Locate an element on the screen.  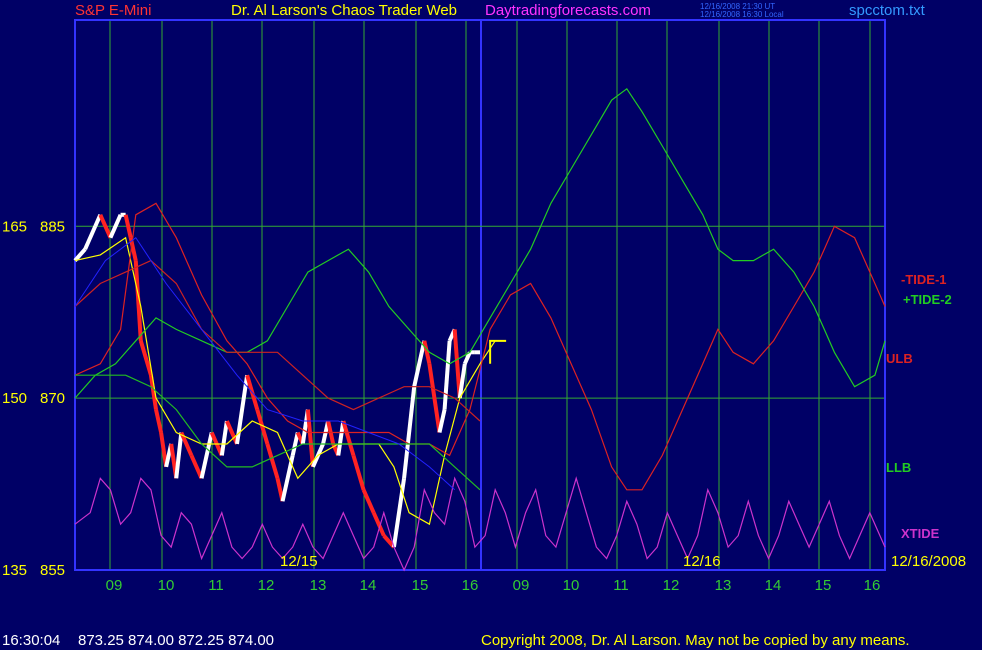
yellow-bracket is located at coordinates (498, 351).